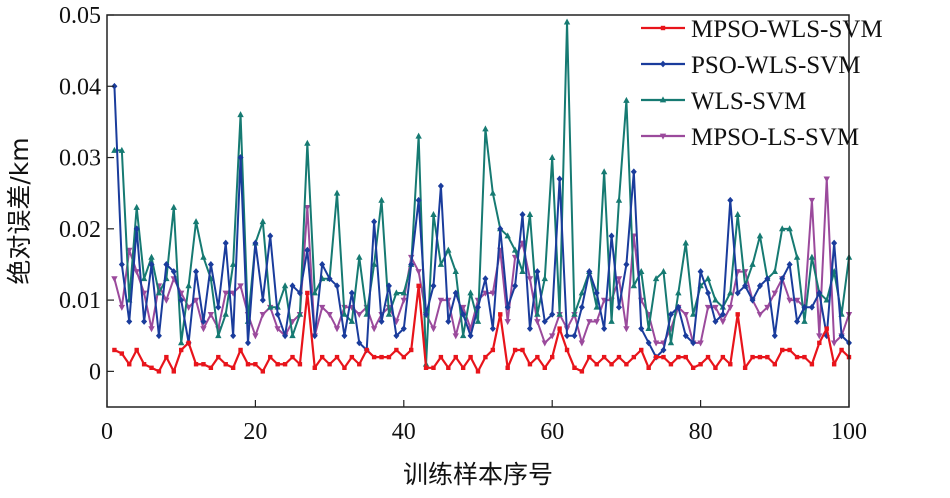 This screenshot has width=950, height=498. Describe the element at coordinates (19, 210) in the screenshot. I see `y-axis-title: 绝对误差/km` at that location.